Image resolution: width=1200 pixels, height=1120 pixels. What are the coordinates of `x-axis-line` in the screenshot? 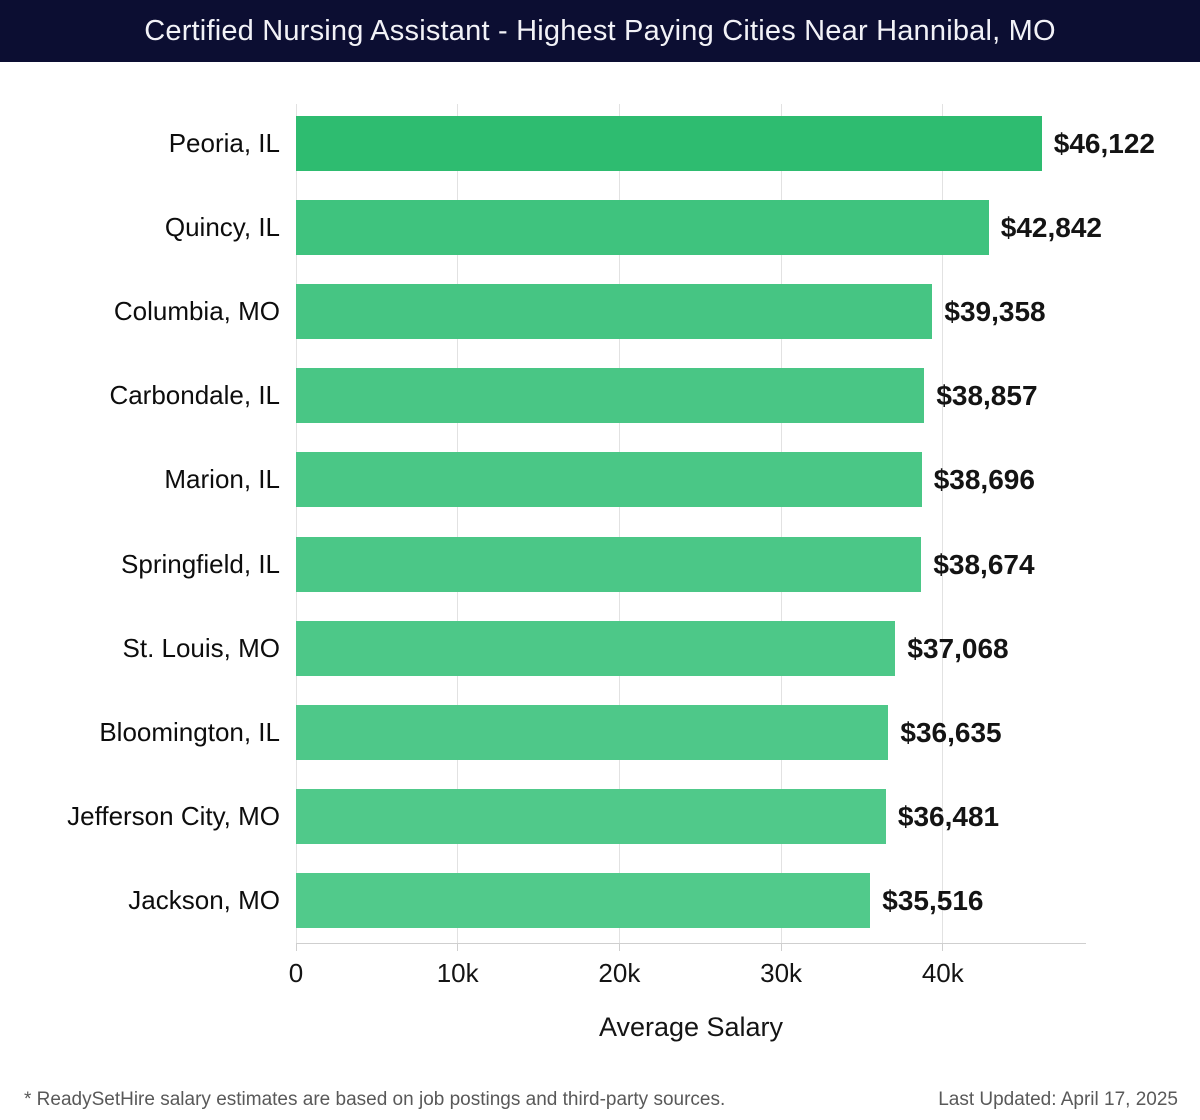 It's located at (691, 943).